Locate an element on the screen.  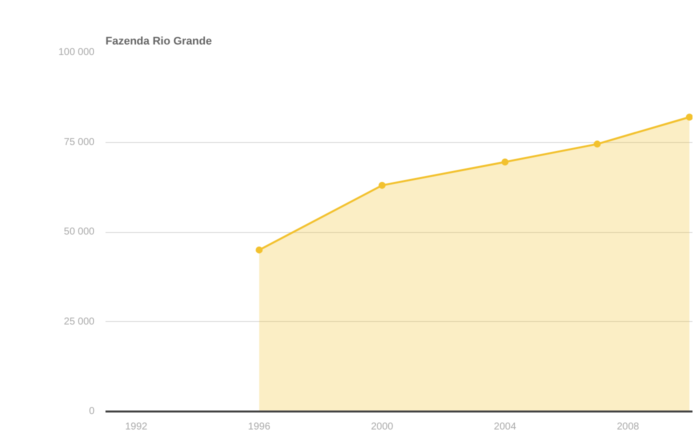
y-tick-label: 0 is located at coordinates (91, 411).